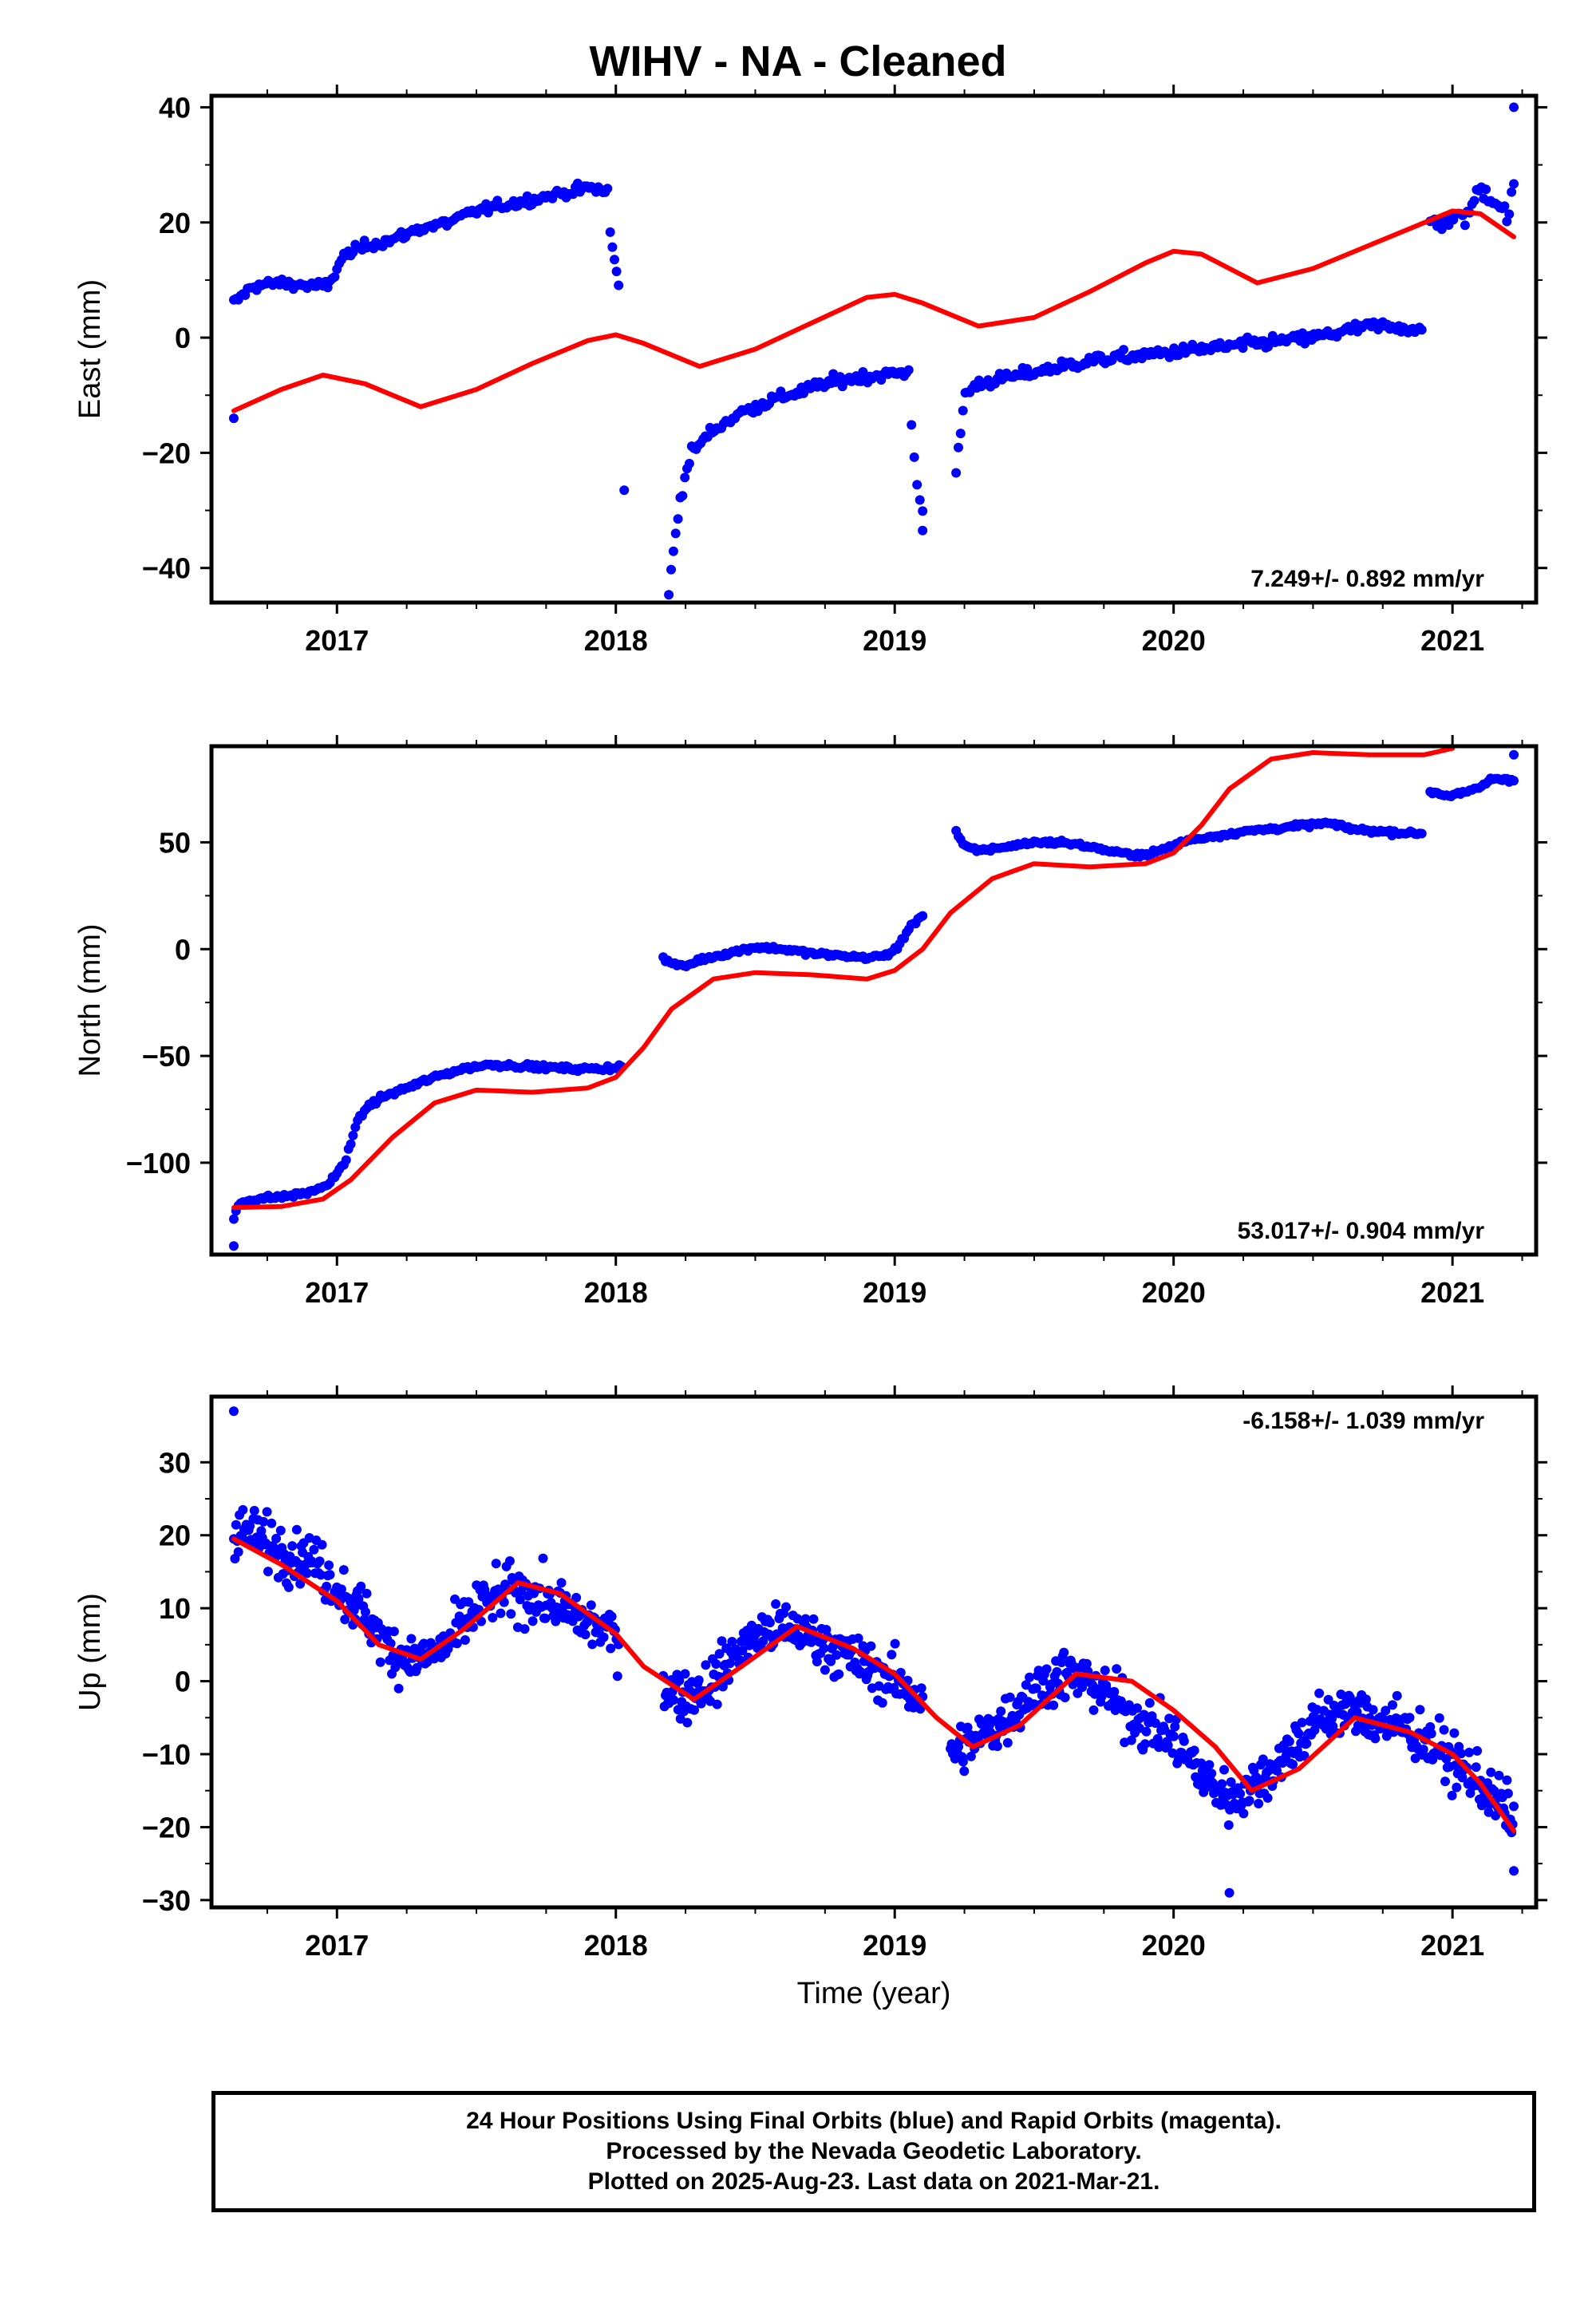 The height and width of the screenshot is (2316, 1596). I want to click on y-tick-label: 50, so click(175, 842).